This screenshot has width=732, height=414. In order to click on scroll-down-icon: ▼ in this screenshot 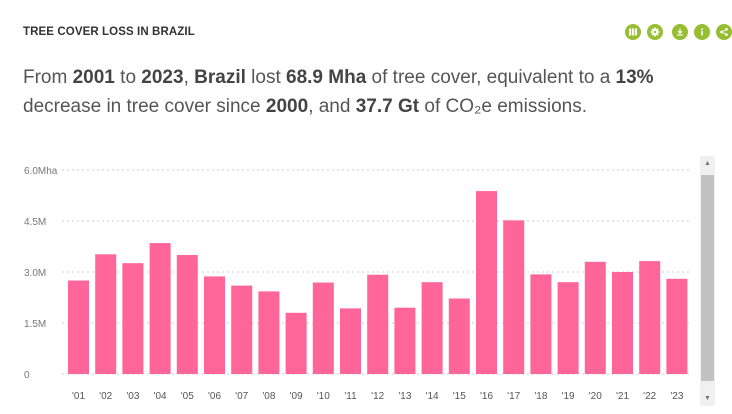, I will do `click(707, 398)`.